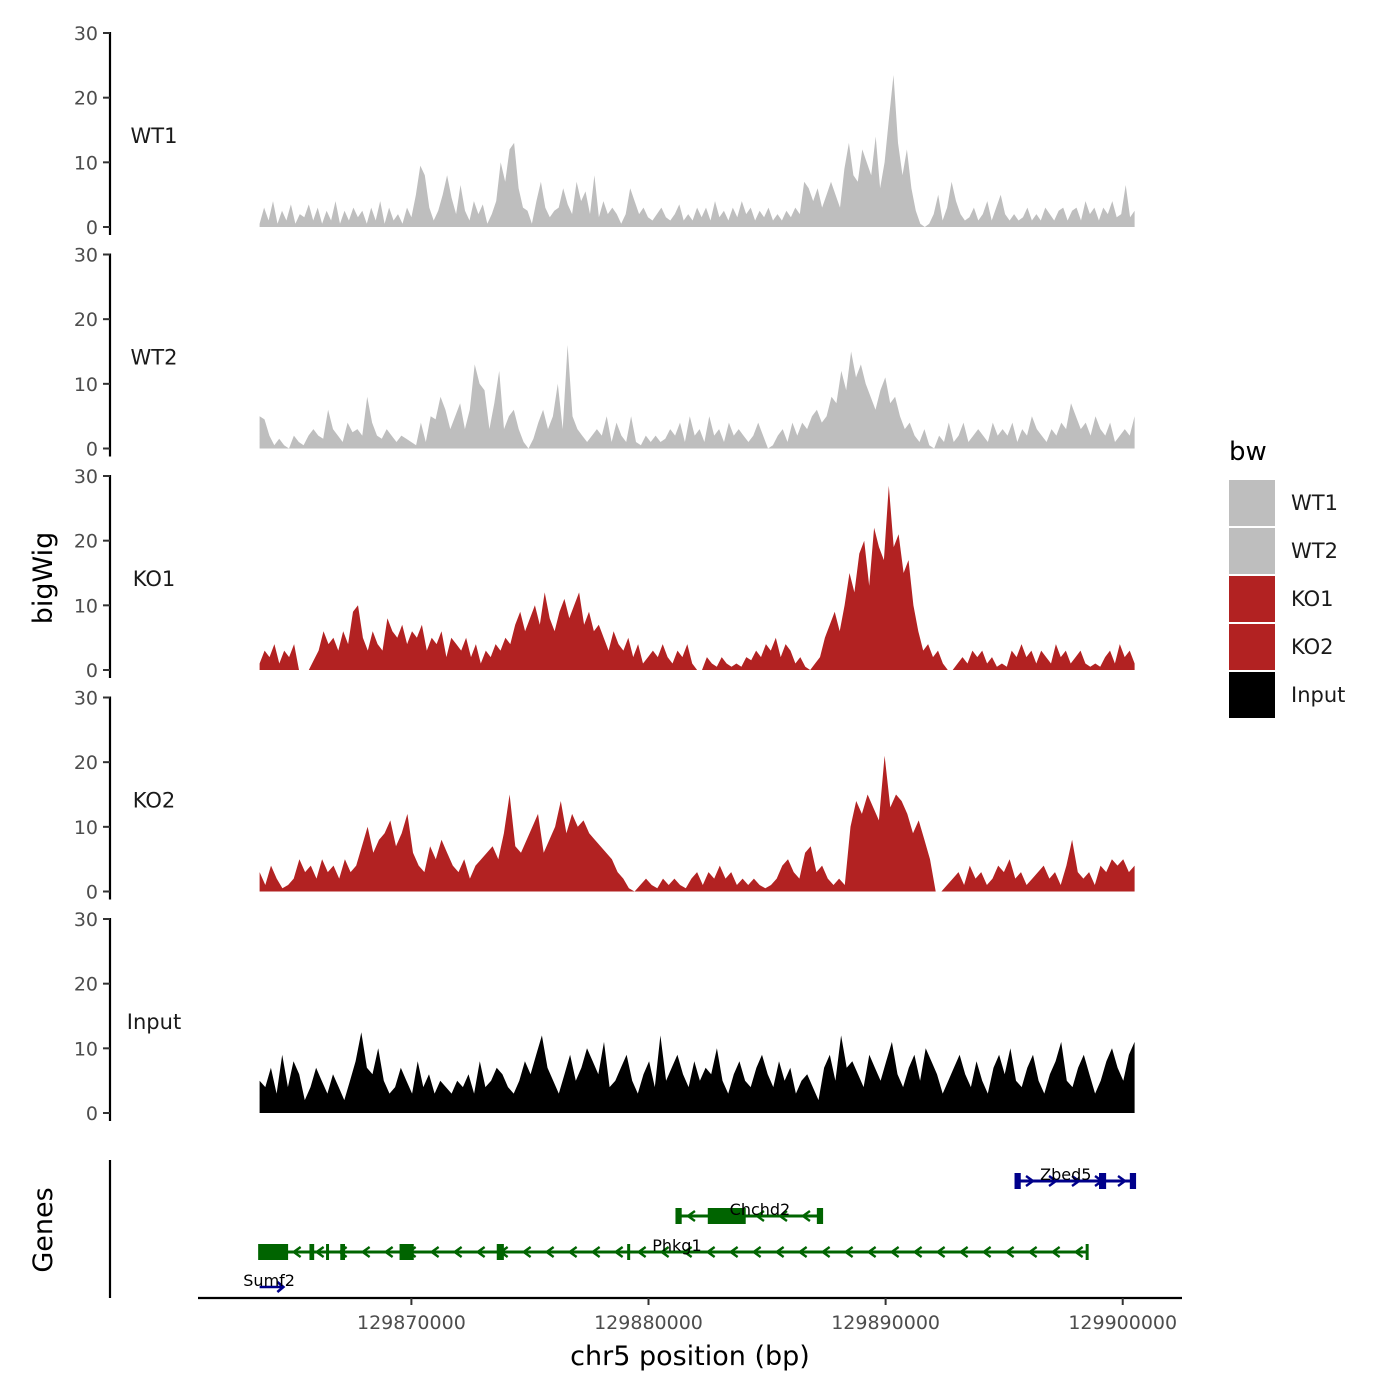 This screenshot has height=1400, width=1400. I want to click on signal-area-wt1, so click(697, 151).